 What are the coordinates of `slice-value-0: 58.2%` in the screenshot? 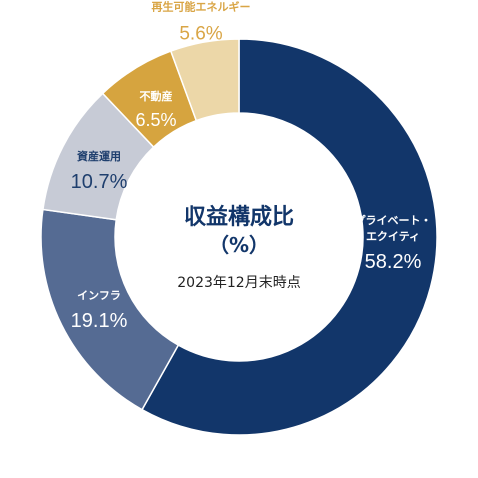 It's located at (393, 262).